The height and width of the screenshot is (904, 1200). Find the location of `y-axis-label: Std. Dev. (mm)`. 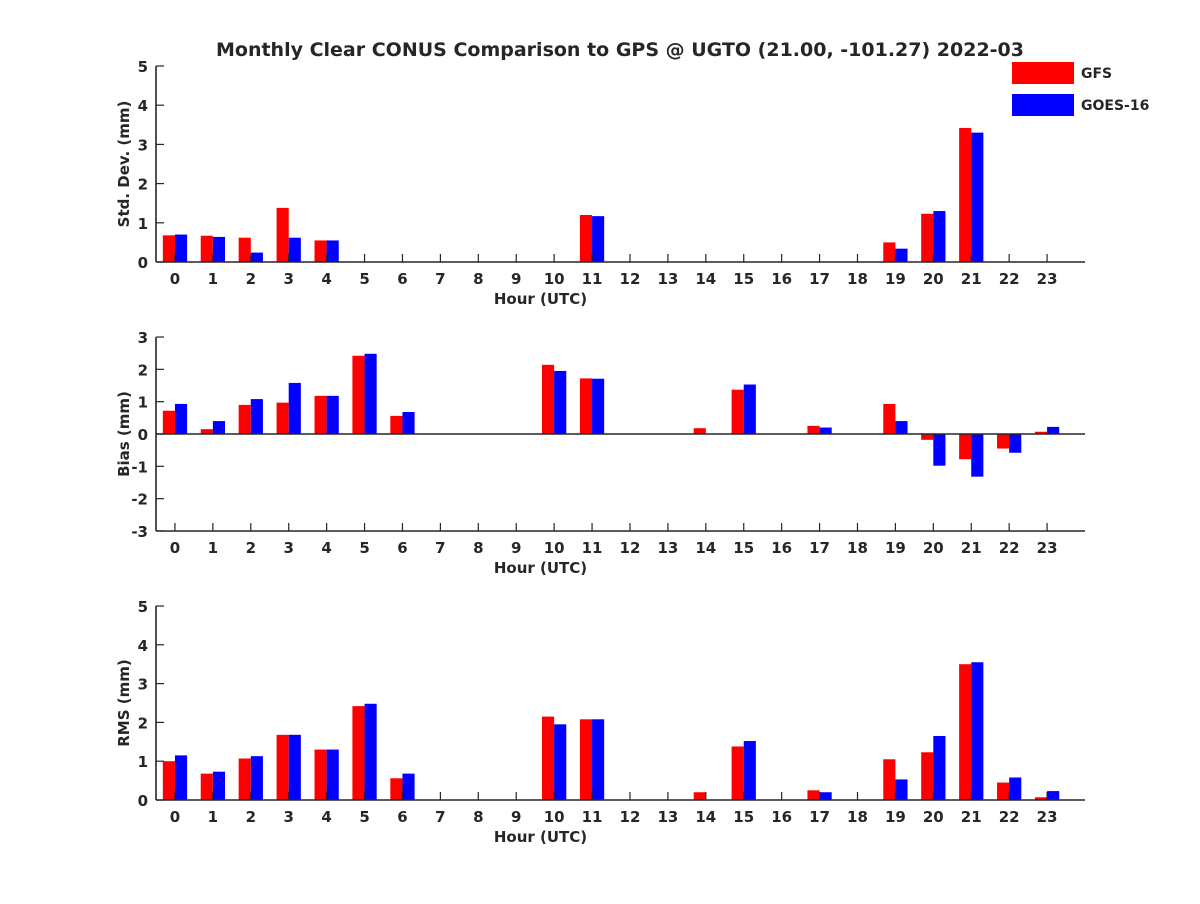

y-axis-label: Std. Dev. (mm) is located at coordinates (124, 164).